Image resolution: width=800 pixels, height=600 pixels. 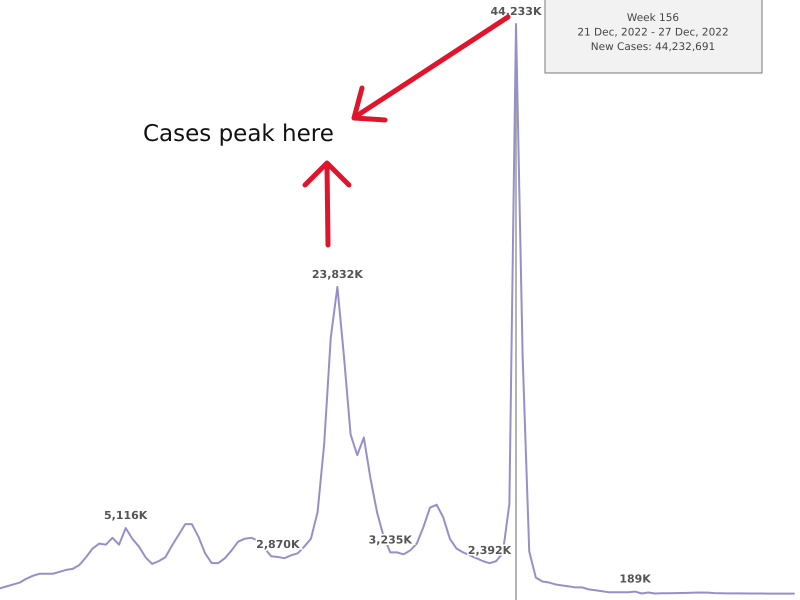 I want to click on annotation: New Cases: 44,232,691, so click(x=653, y=47).